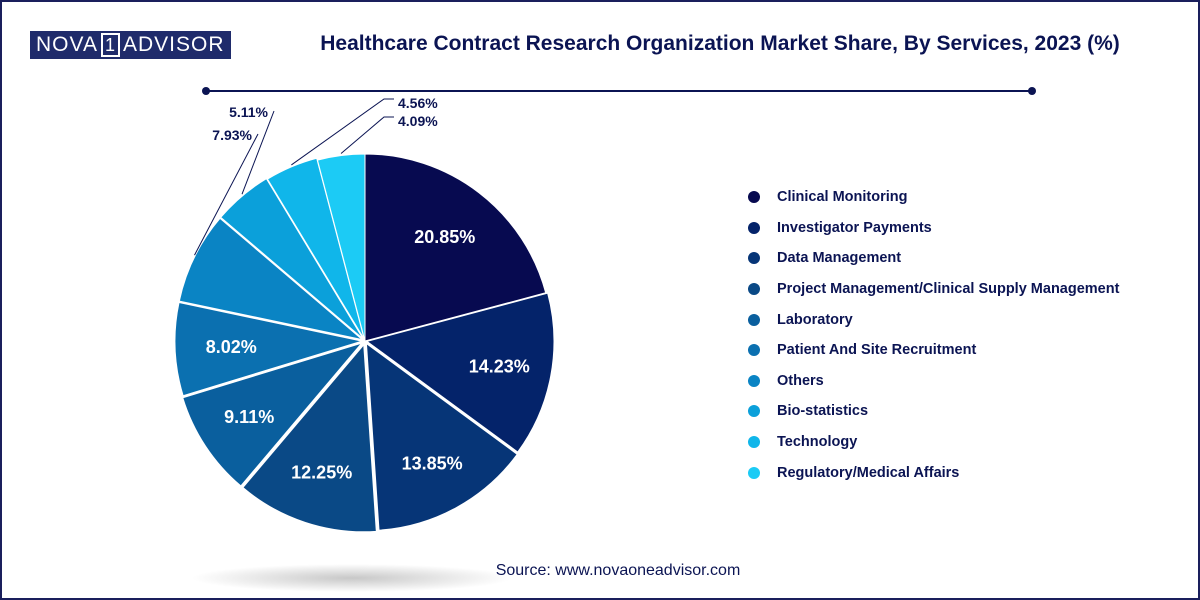 Image resolution: width=1200 pixels, height=600 pixels. Describe the element at coordinates (432, 463) in the screenshot. I see `data-label-3: 13.85%` at that location.